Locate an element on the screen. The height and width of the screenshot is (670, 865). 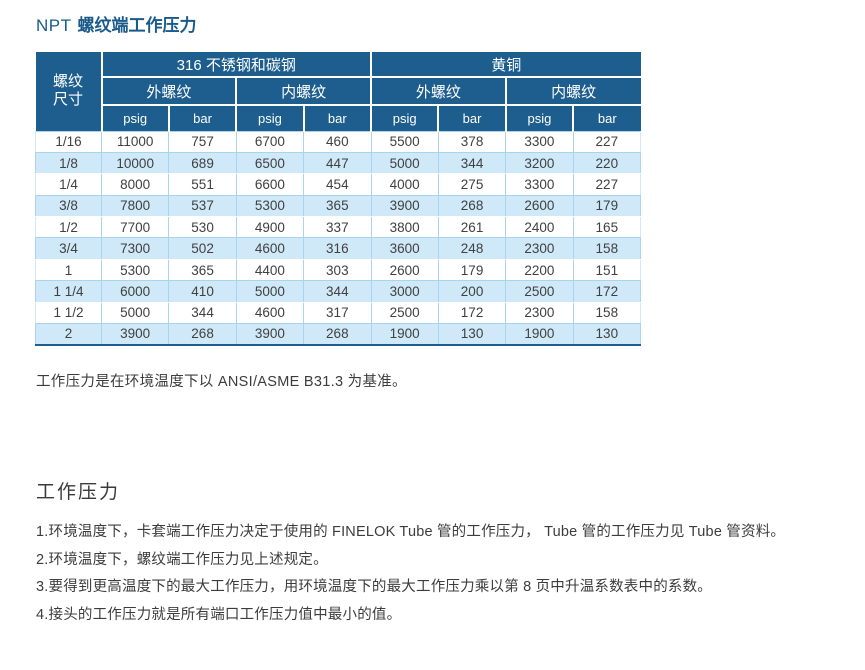
group-header-brass: 黄铜 is located at coordinates (505, 65).